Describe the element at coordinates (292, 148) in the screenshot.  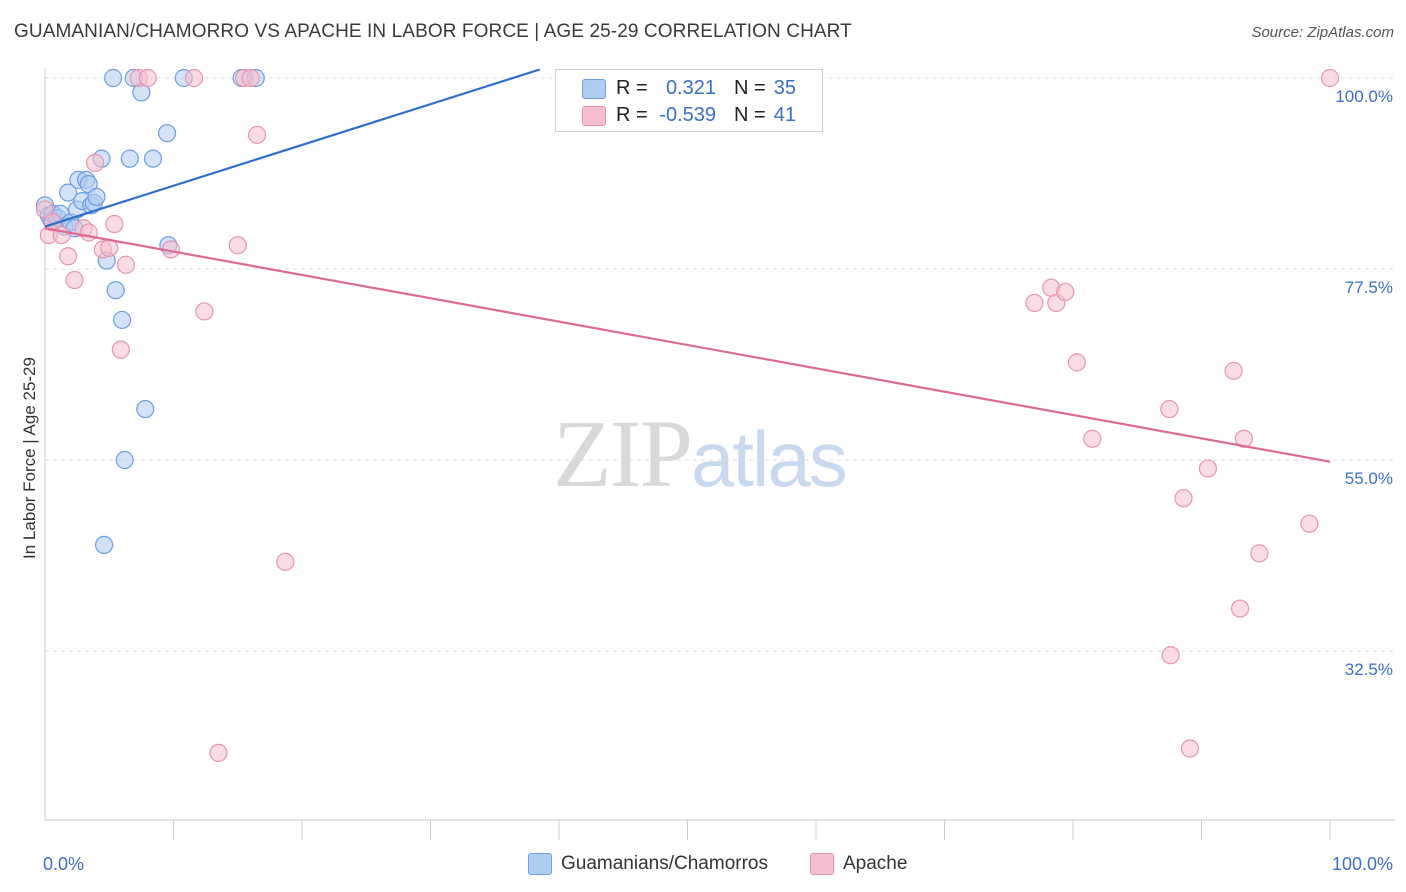
I see `guamanian-trend-line` at that location.